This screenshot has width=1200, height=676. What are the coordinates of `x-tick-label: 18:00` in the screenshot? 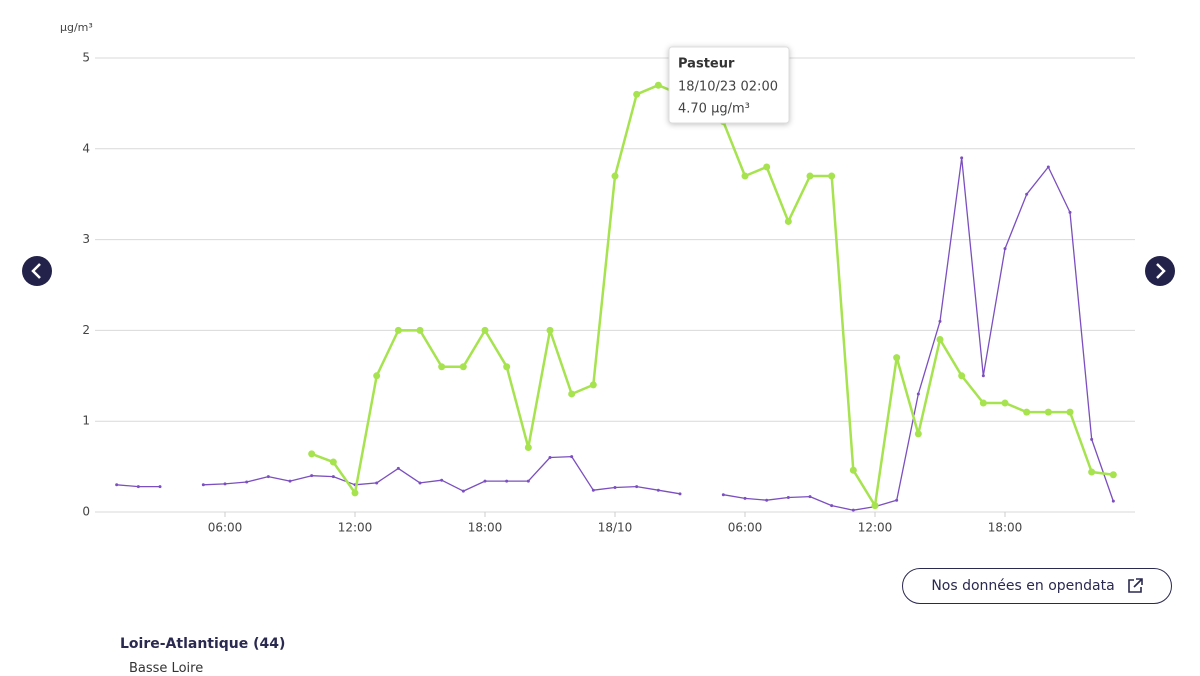 It's located at (1005, 528).